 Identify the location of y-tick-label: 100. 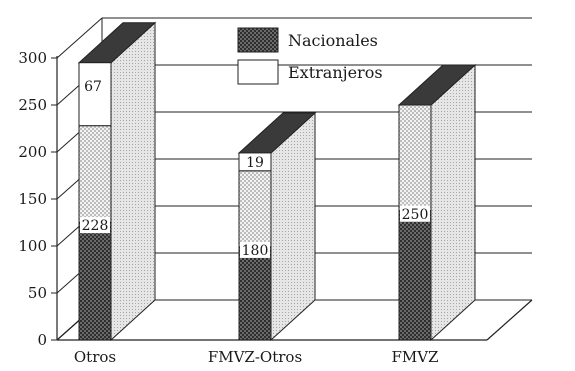
(32, 246).